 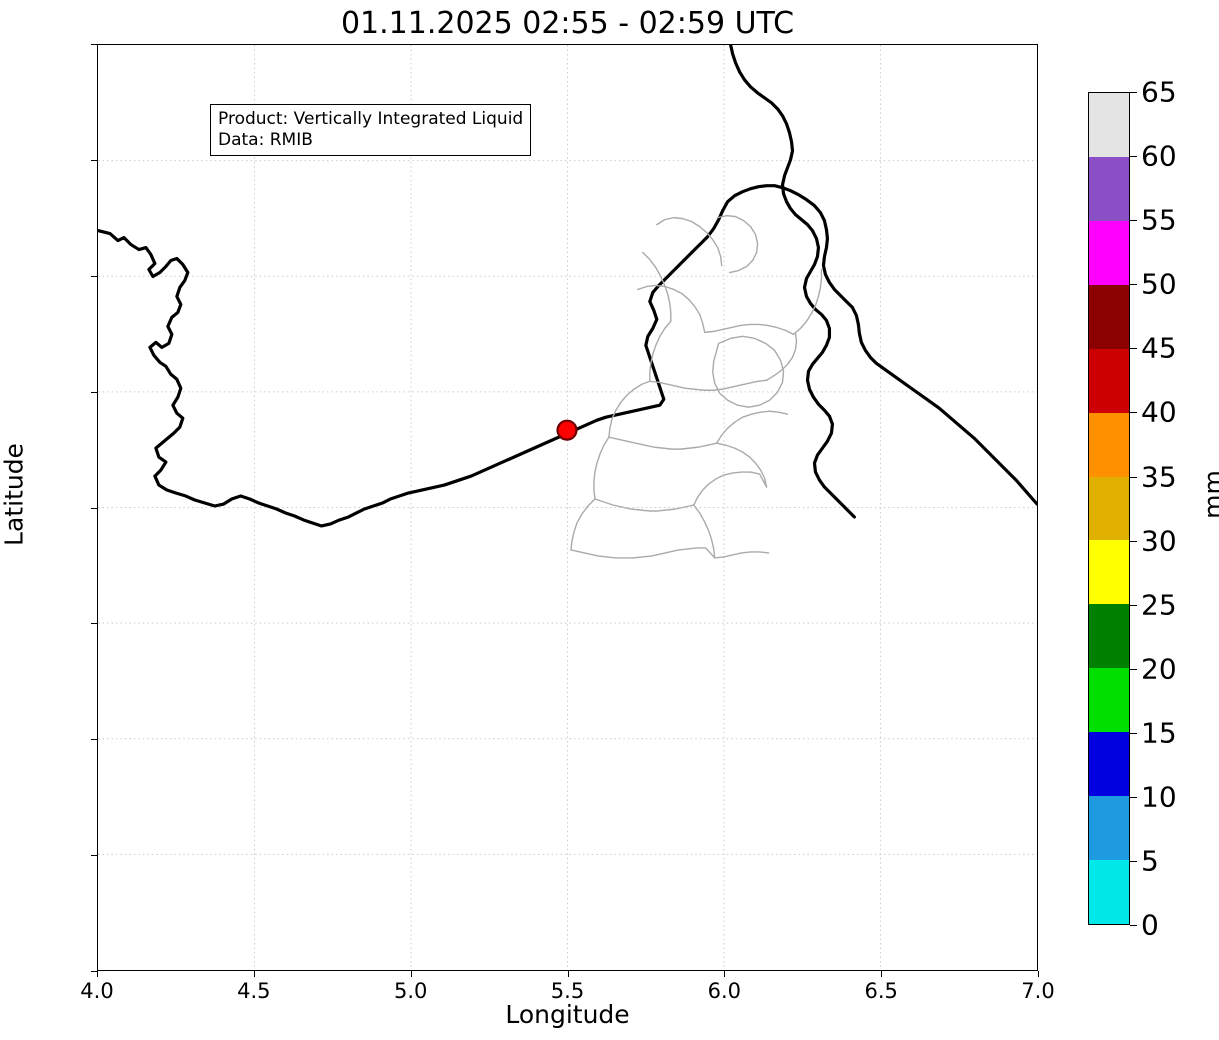 I want to click on colorbar-tick-label: 60, so click(x=1159, y=156).